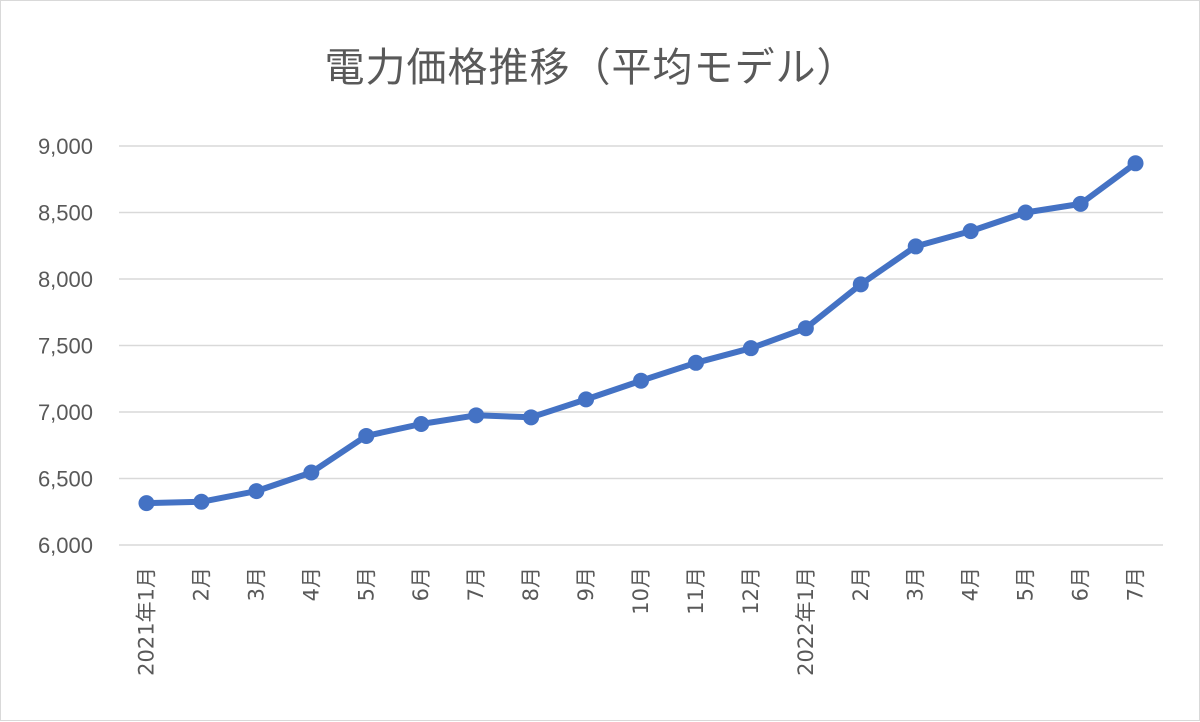 The height and width of the screenshot is (722, 1200). Describe the element at coordinates (146, 621) in the screenshot. I see `x-tick-label: 2021年1月` at that location.